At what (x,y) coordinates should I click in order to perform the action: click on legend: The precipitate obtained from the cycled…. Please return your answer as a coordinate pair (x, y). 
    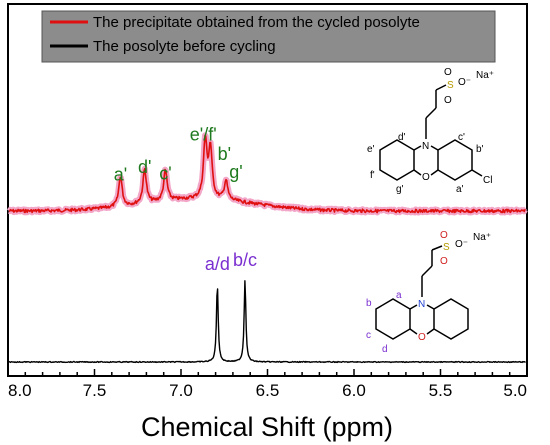
    Looking at the image, I should click on (268, 36).